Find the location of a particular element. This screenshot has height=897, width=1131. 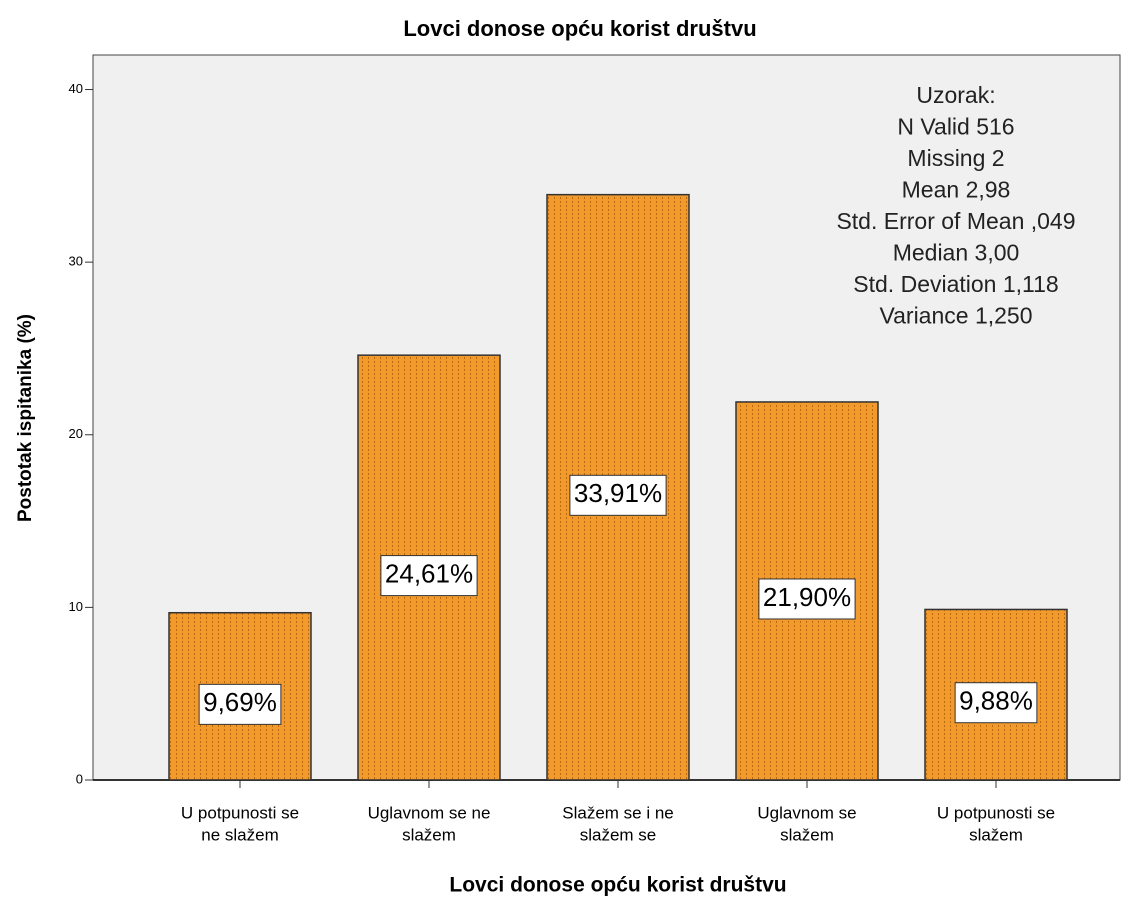

stats-annotation: Mean 2,98 is located at coordinates (956, 190).